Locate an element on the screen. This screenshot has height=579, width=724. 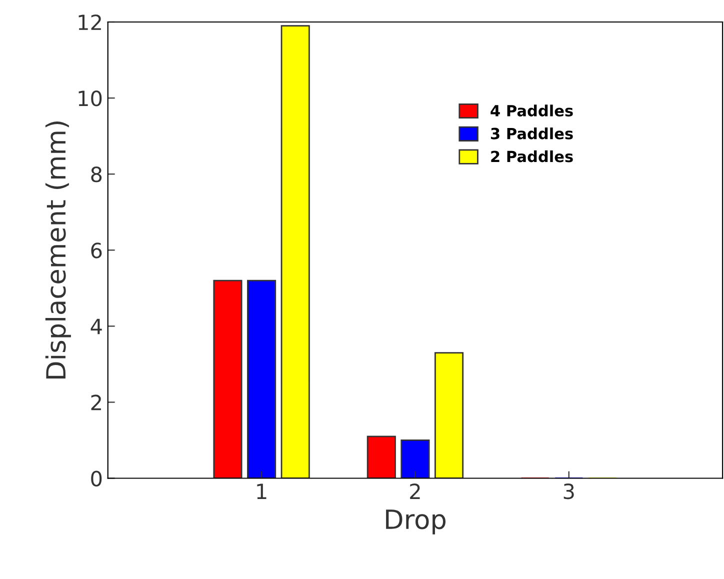
y-tick-label: 8 is located at coordinates (96, 174).